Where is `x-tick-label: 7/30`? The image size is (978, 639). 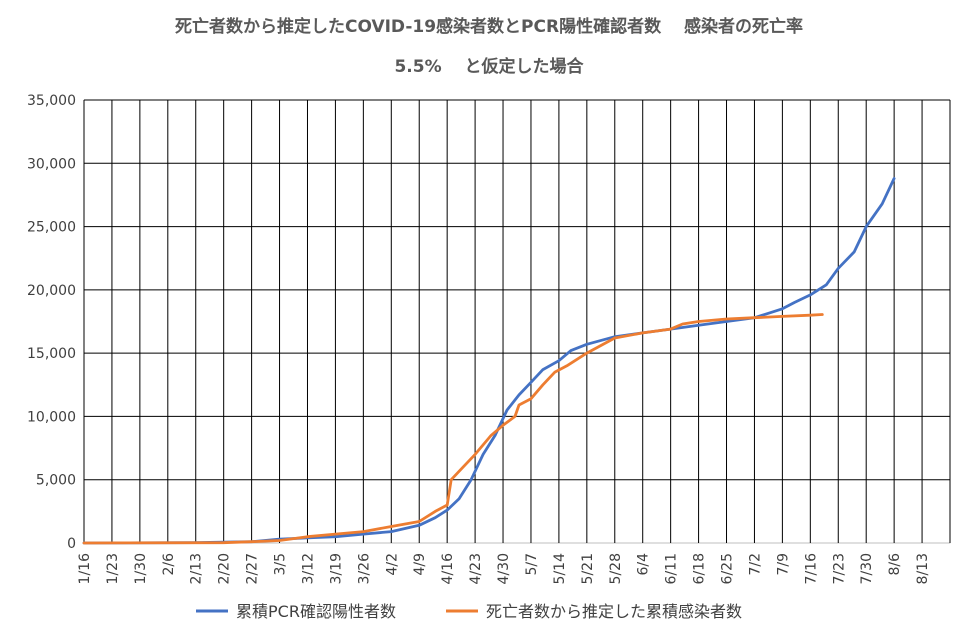
x-tick-label: 7/30 is located at coordinates (867, 568).